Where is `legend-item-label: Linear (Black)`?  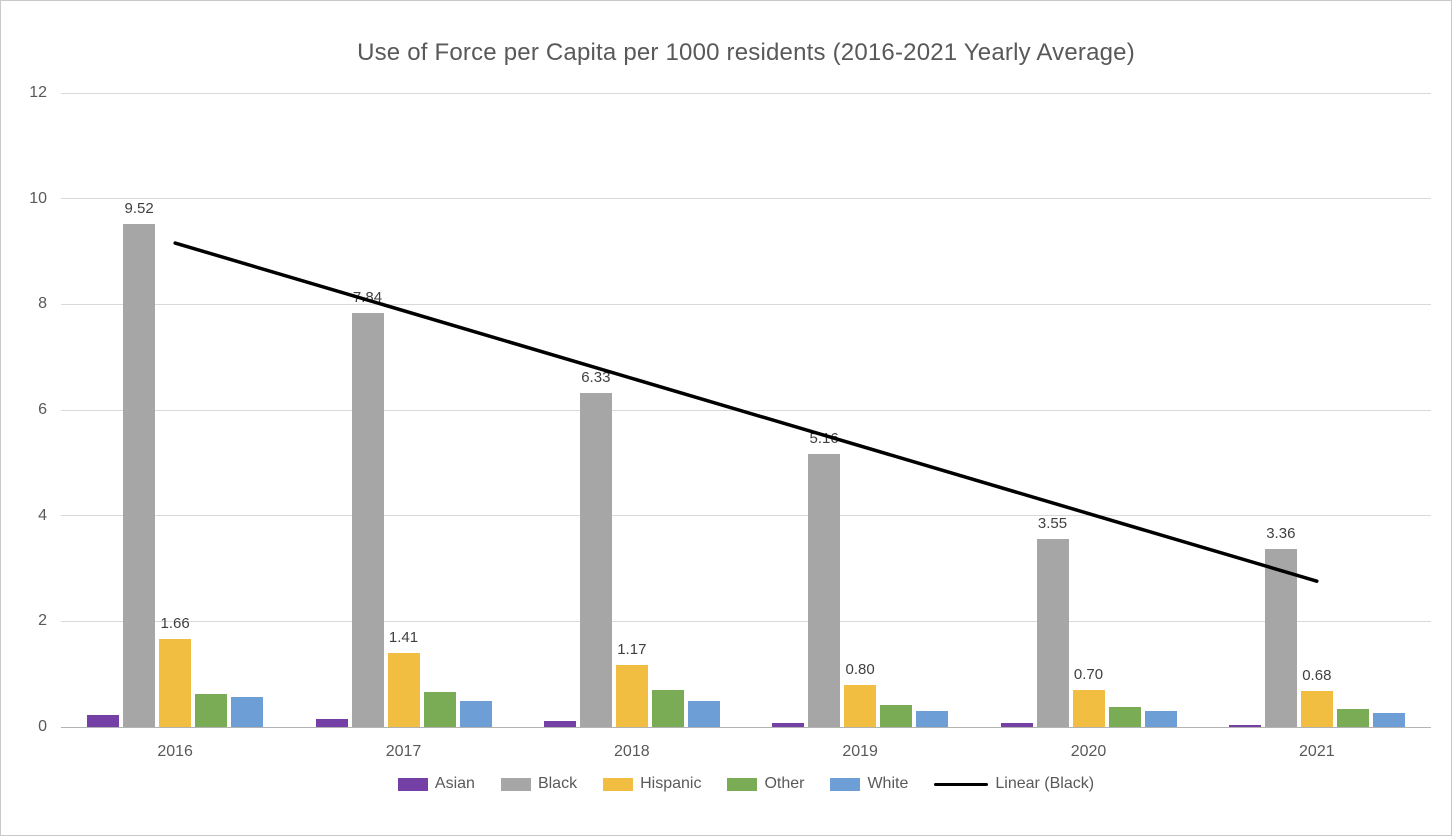 legend-item-label: Linear (Black) is located at coordinates (1045, 783).